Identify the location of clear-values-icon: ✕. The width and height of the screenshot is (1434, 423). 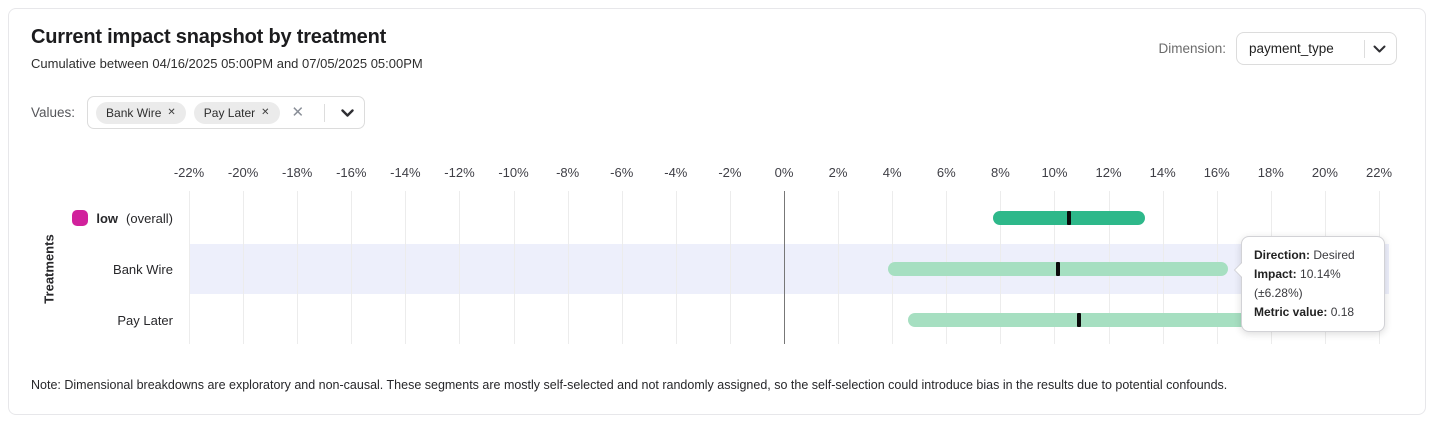
(298, 112).